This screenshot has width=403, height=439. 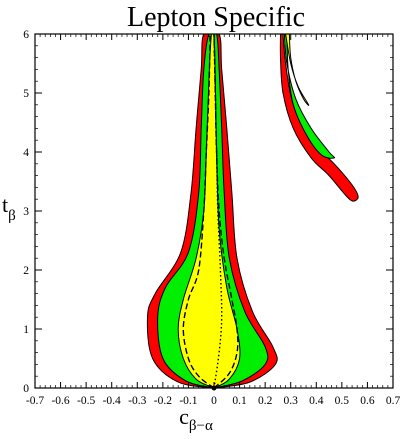 I want to click on x-tick-label: -0.7, so click(x=35, y=401).